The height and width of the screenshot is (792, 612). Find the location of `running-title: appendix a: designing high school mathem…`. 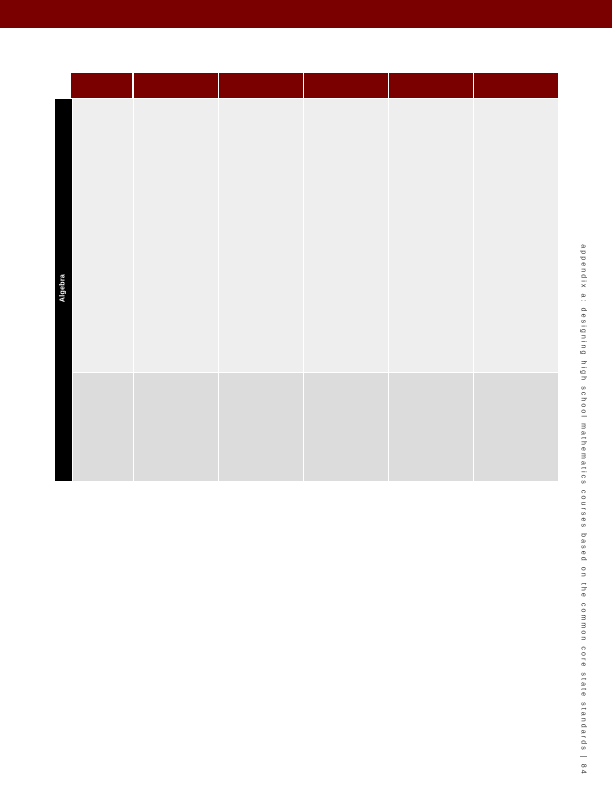

running-title: appendix a: designing high school mathem… is located at coordinates (583, 498).